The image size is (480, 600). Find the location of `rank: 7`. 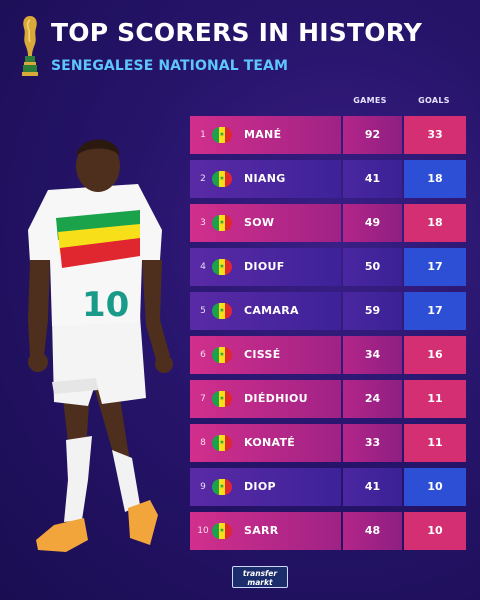

rank: 7 is located at coordinates (203, 399).